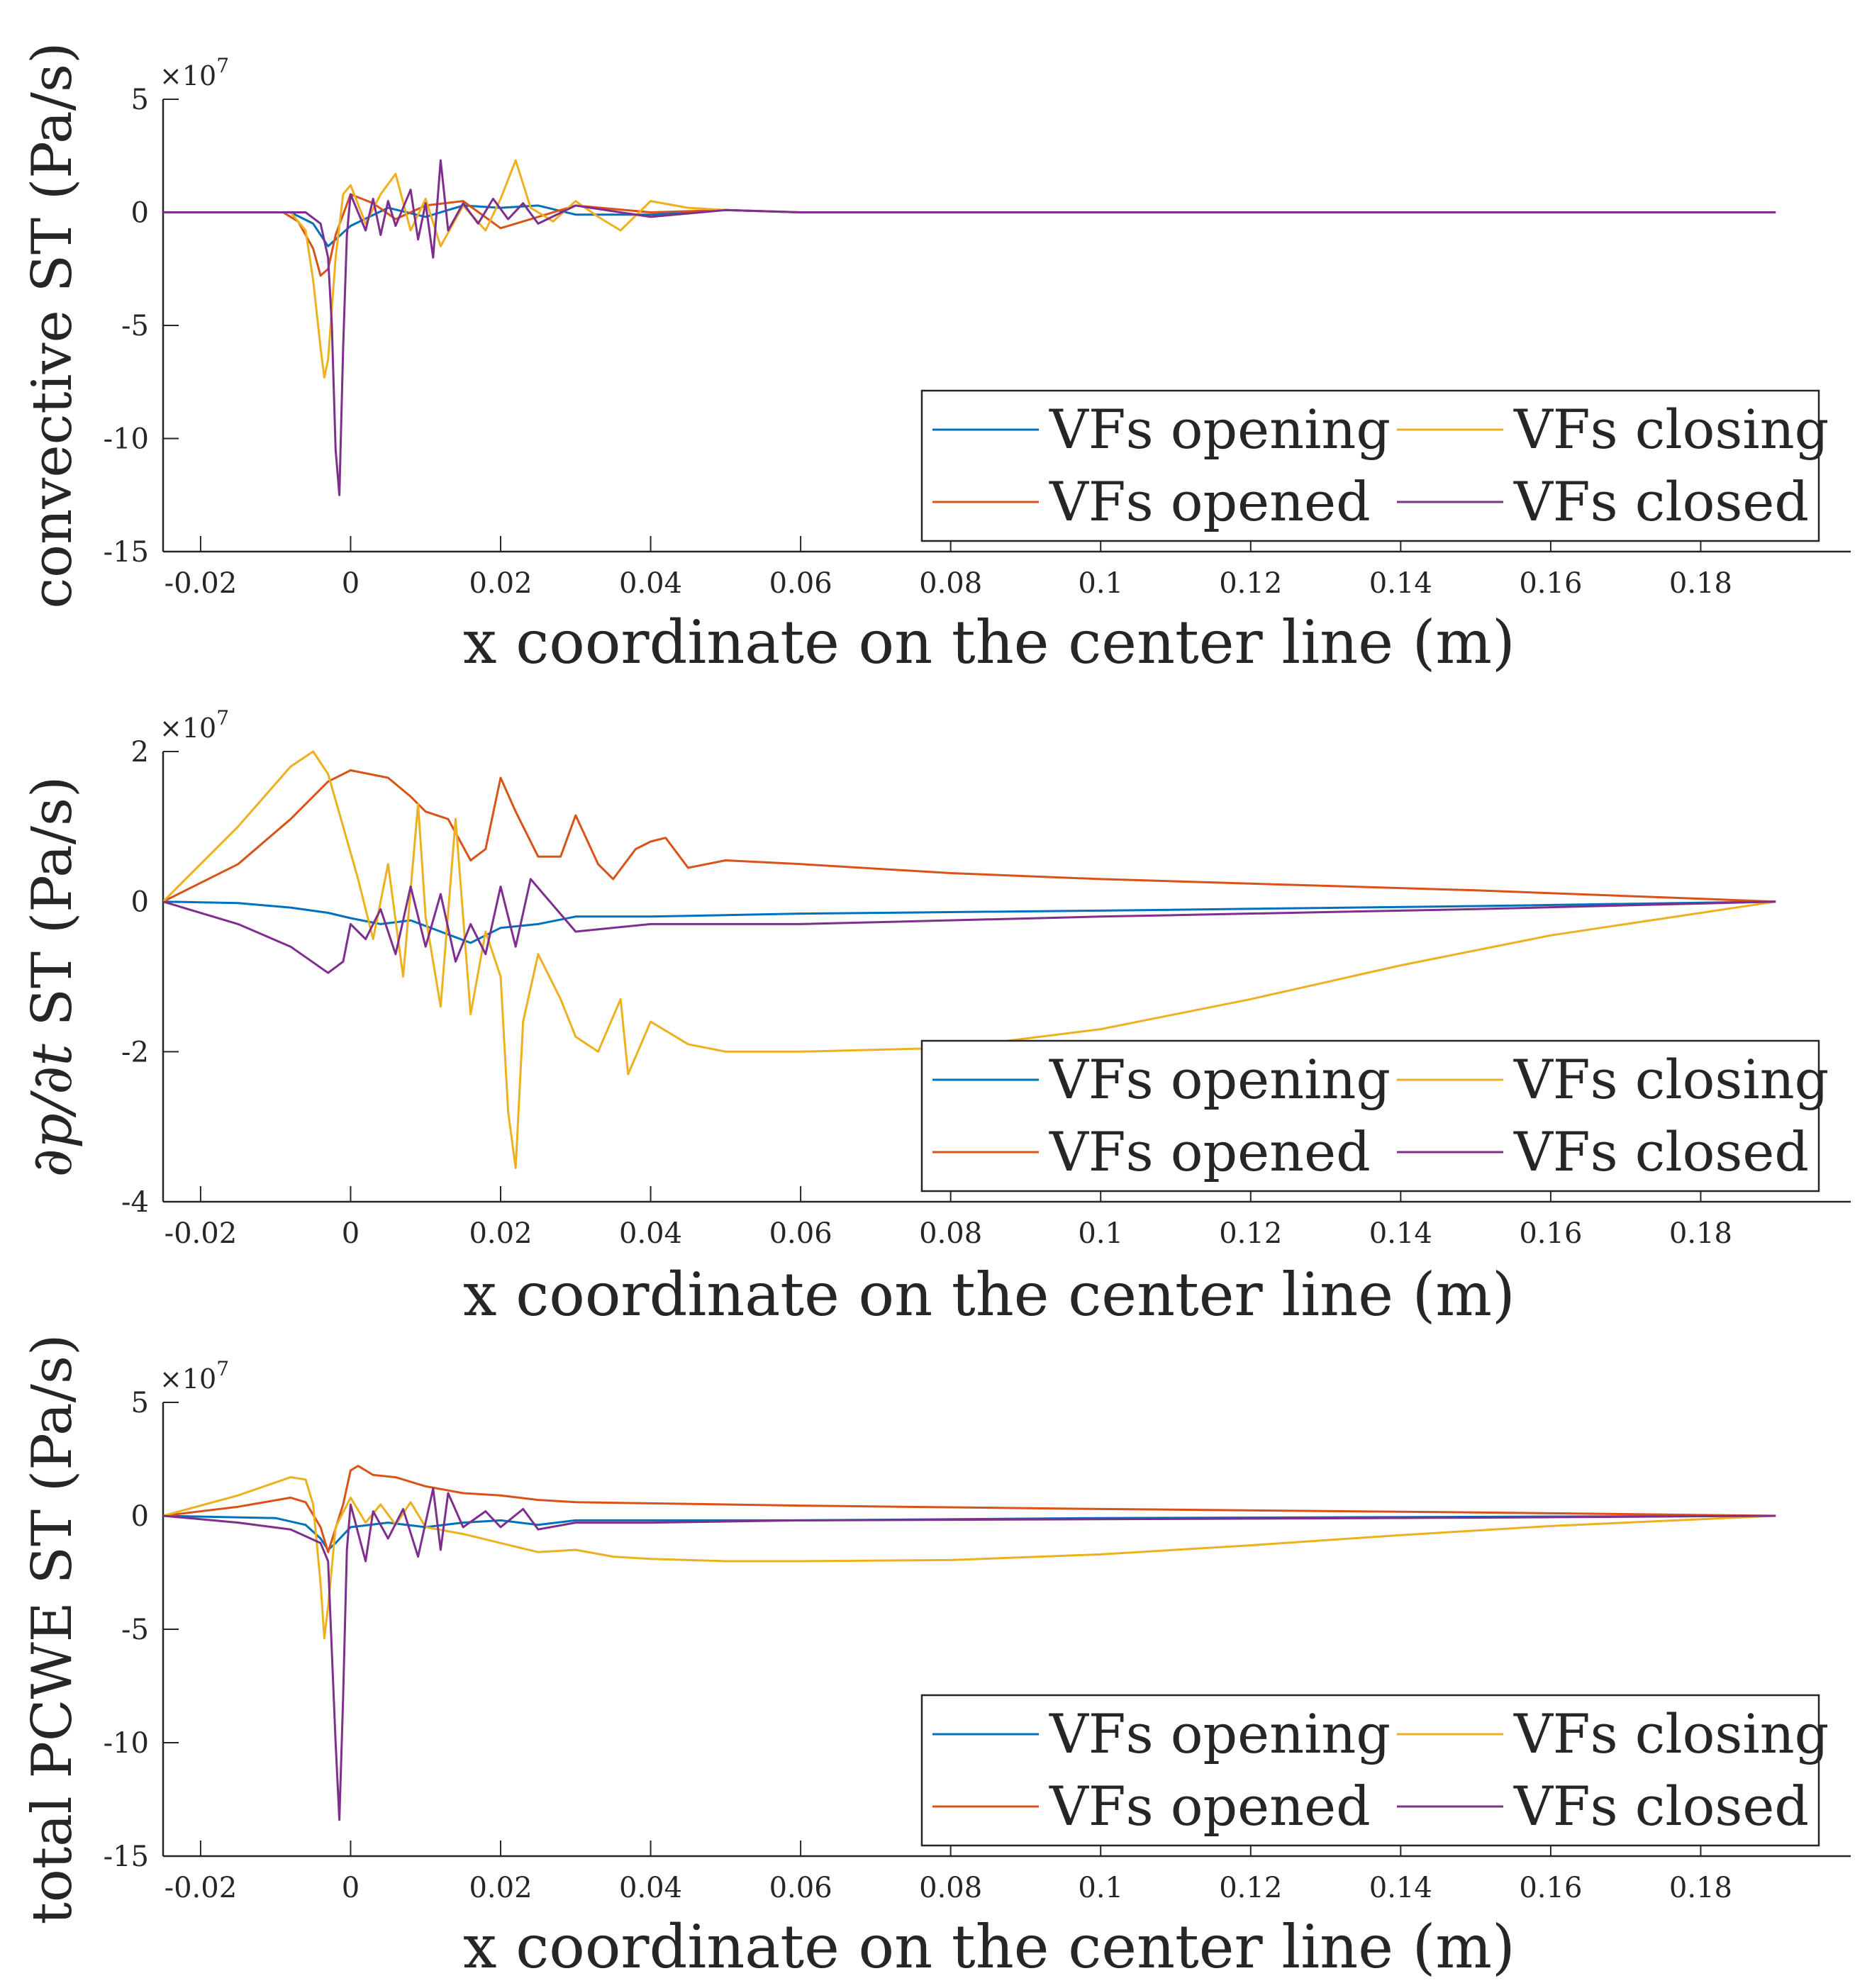  Describe the element at coordinates (135, 1052) in the screenshot. I see `y-tick-label: -2` at that location.